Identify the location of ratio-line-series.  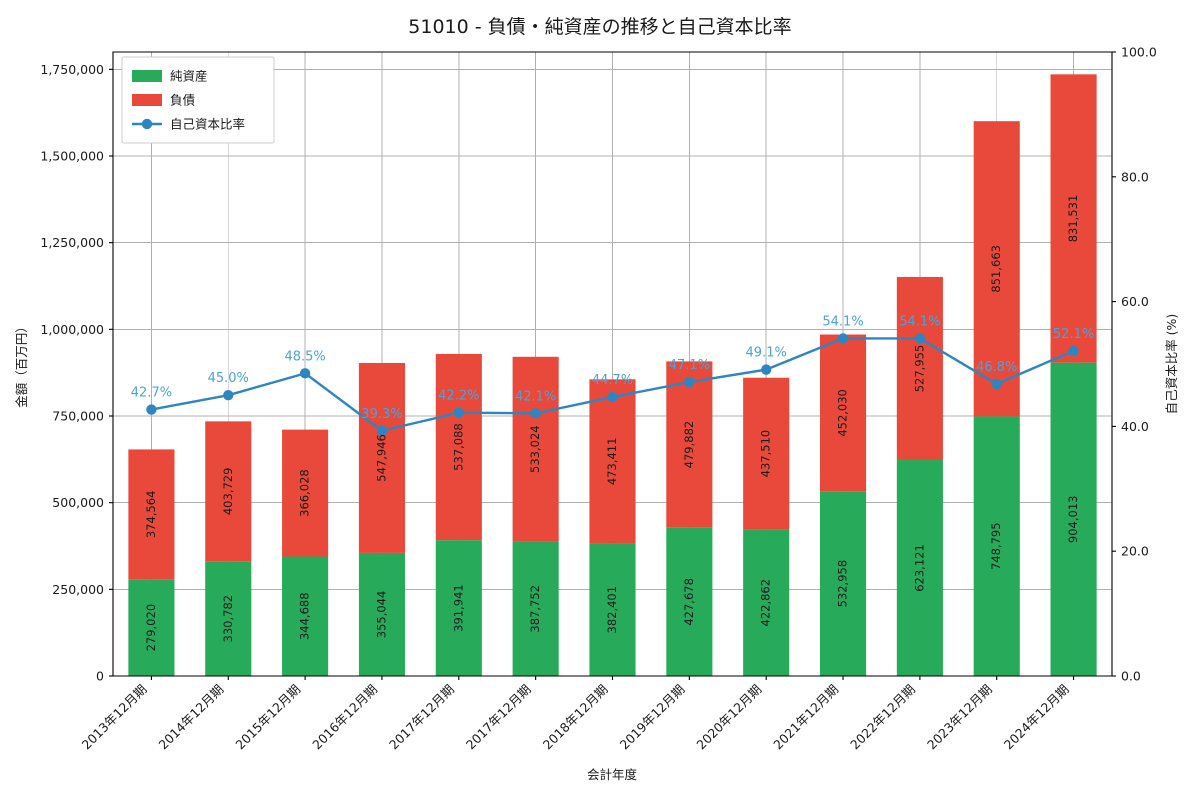
(612, 384).